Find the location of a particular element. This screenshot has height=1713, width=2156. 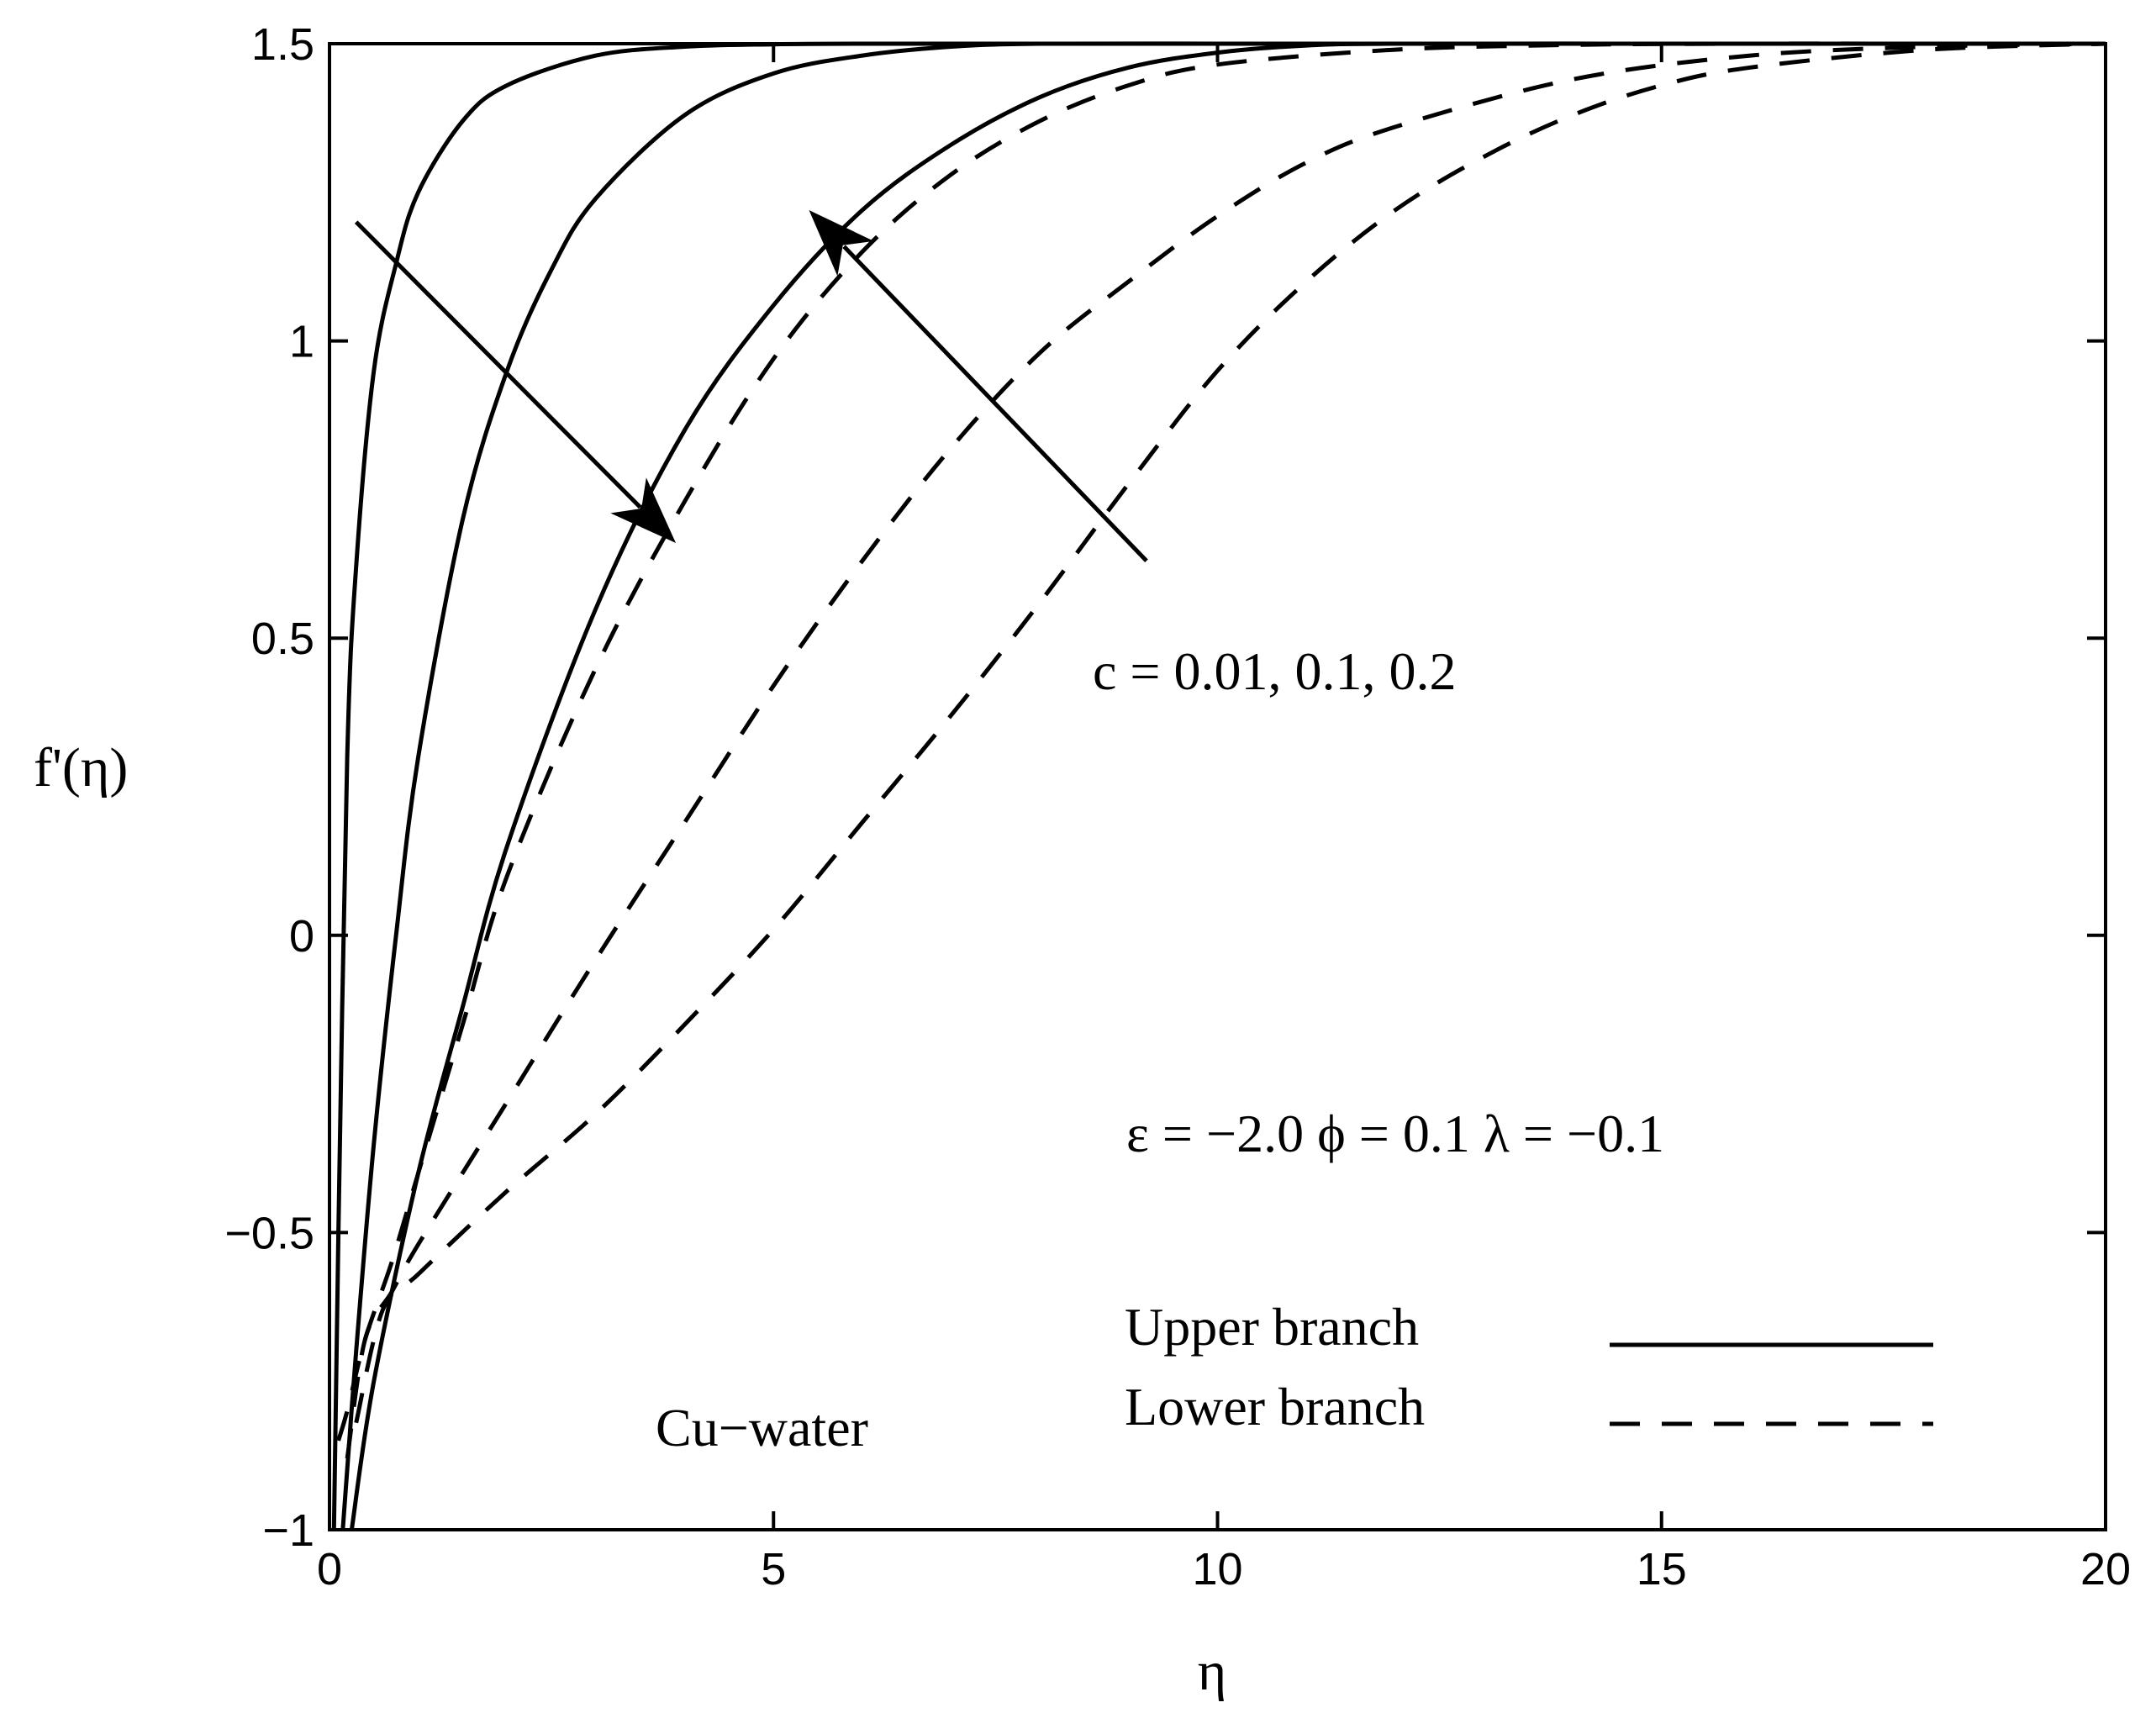

x-tick-label: 15 is located at coordinates (1662, 1569).